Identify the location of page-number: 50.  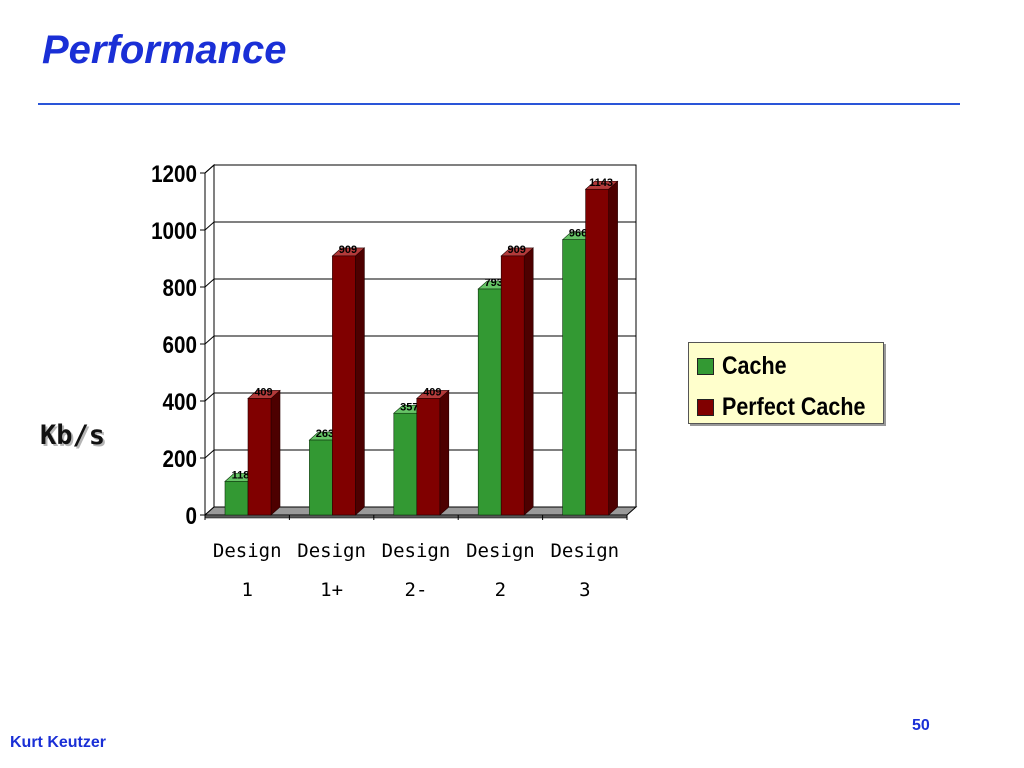
(921, 725).